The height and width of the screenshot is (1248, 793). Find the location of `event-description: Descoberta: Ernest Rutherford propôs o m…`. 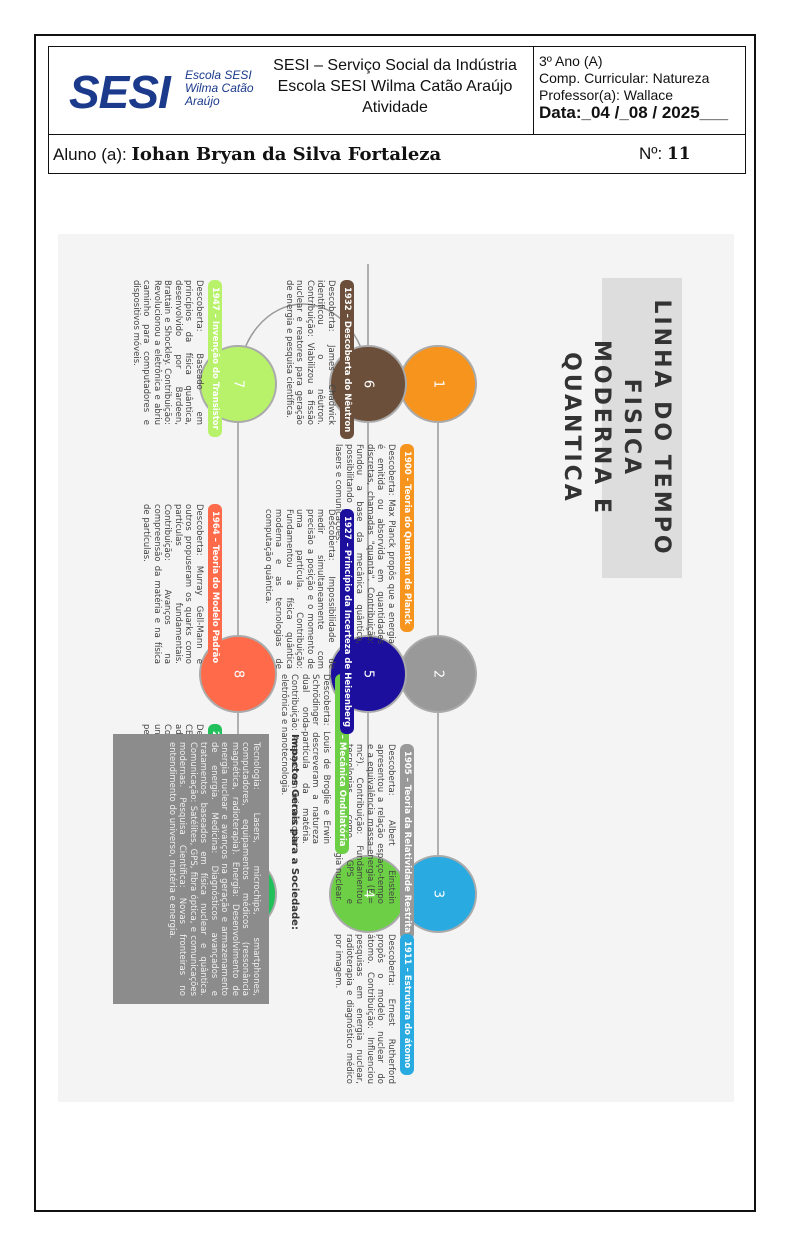

event-description: Descoberta: Ernest Rutherford propôs o m… is located at coordinates (365, 1009).